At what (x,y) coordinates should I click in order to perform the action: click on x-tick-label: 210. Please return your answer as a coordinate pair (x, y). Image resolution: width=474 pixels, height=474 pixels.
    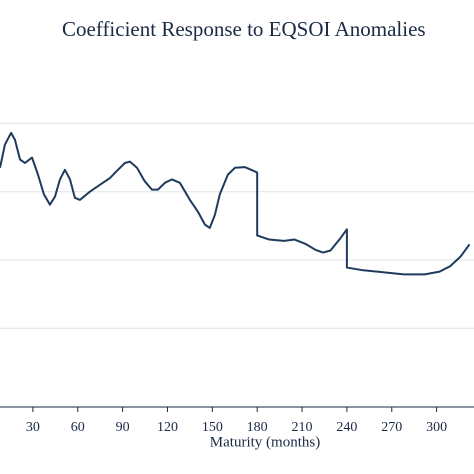
    Looking at the image, I should click on (302, 427).